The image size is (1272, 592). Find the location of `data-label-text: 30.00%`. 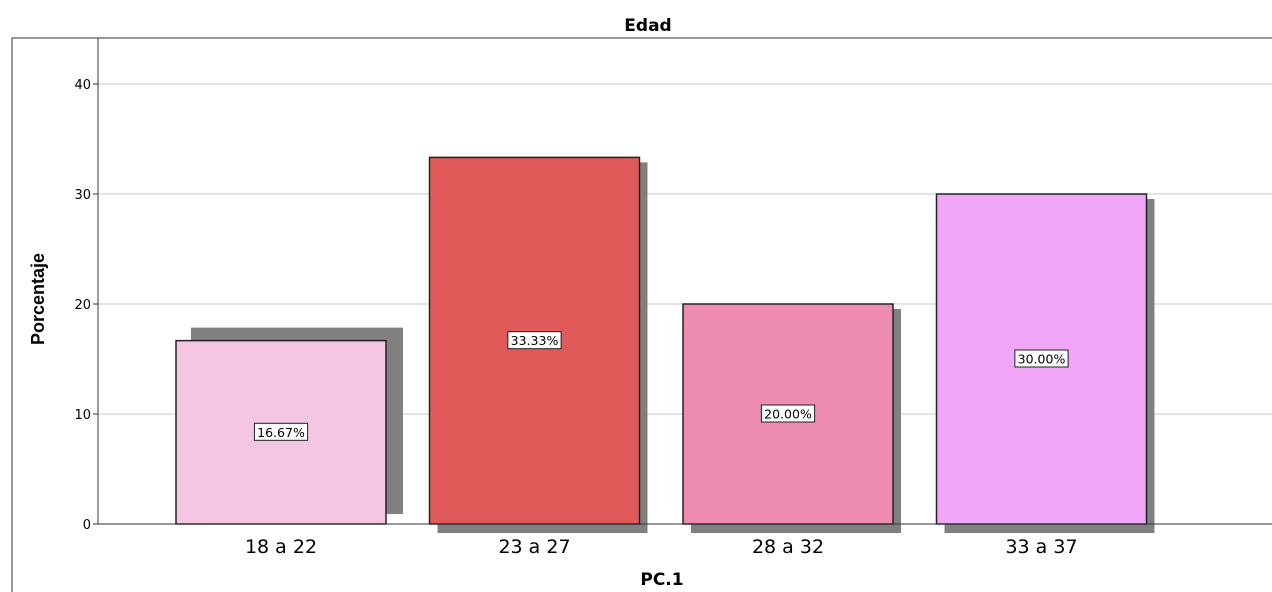

data-label-text: 30.00% is located at coordinates (1042, 359).